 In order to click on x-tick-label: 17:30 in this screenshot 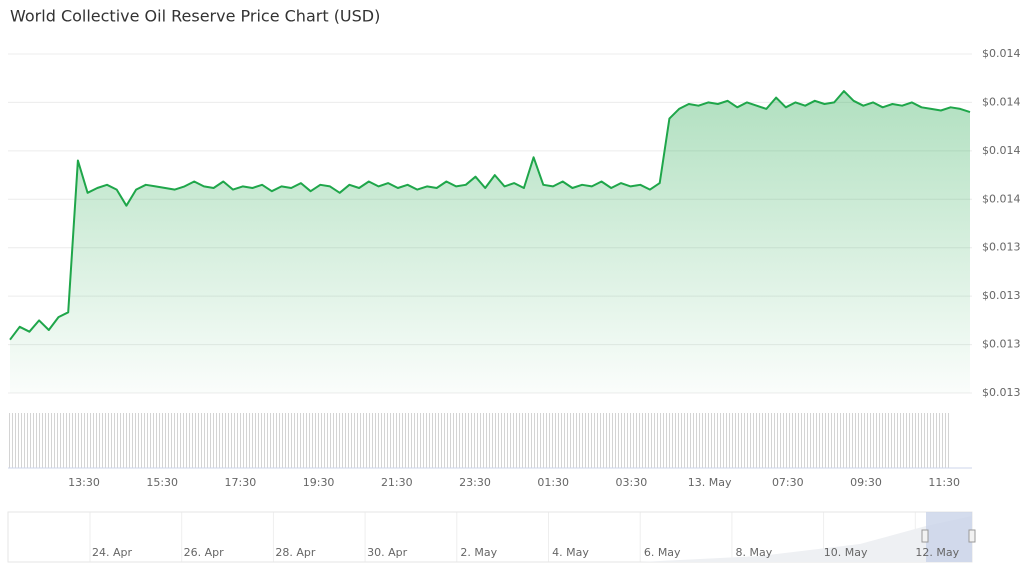, I will do `click(241, 482)`.